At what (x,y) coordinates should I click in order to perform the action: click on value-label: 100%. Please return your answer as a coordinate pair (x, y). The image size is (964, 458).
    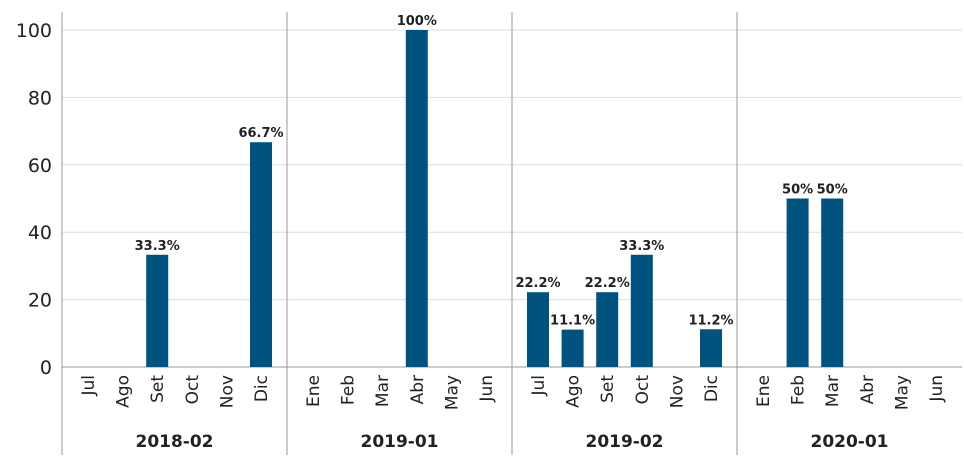
    Looking at the image, I should click on (417, 21).